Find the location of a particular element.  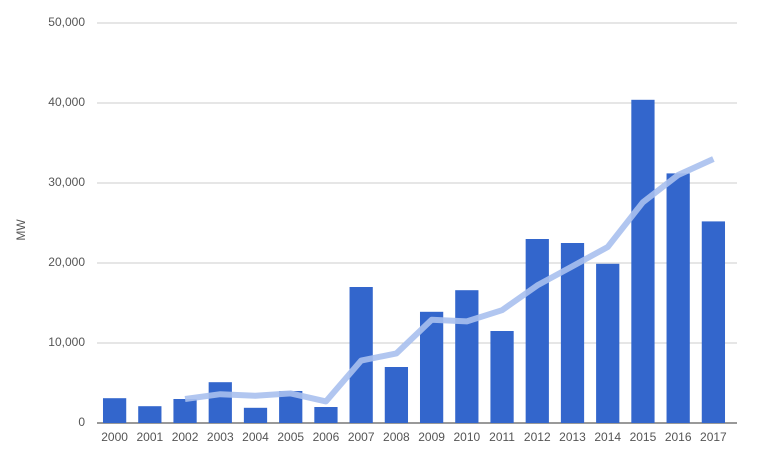

x-tick-label: 2000 is located at coordinates (114, 437).